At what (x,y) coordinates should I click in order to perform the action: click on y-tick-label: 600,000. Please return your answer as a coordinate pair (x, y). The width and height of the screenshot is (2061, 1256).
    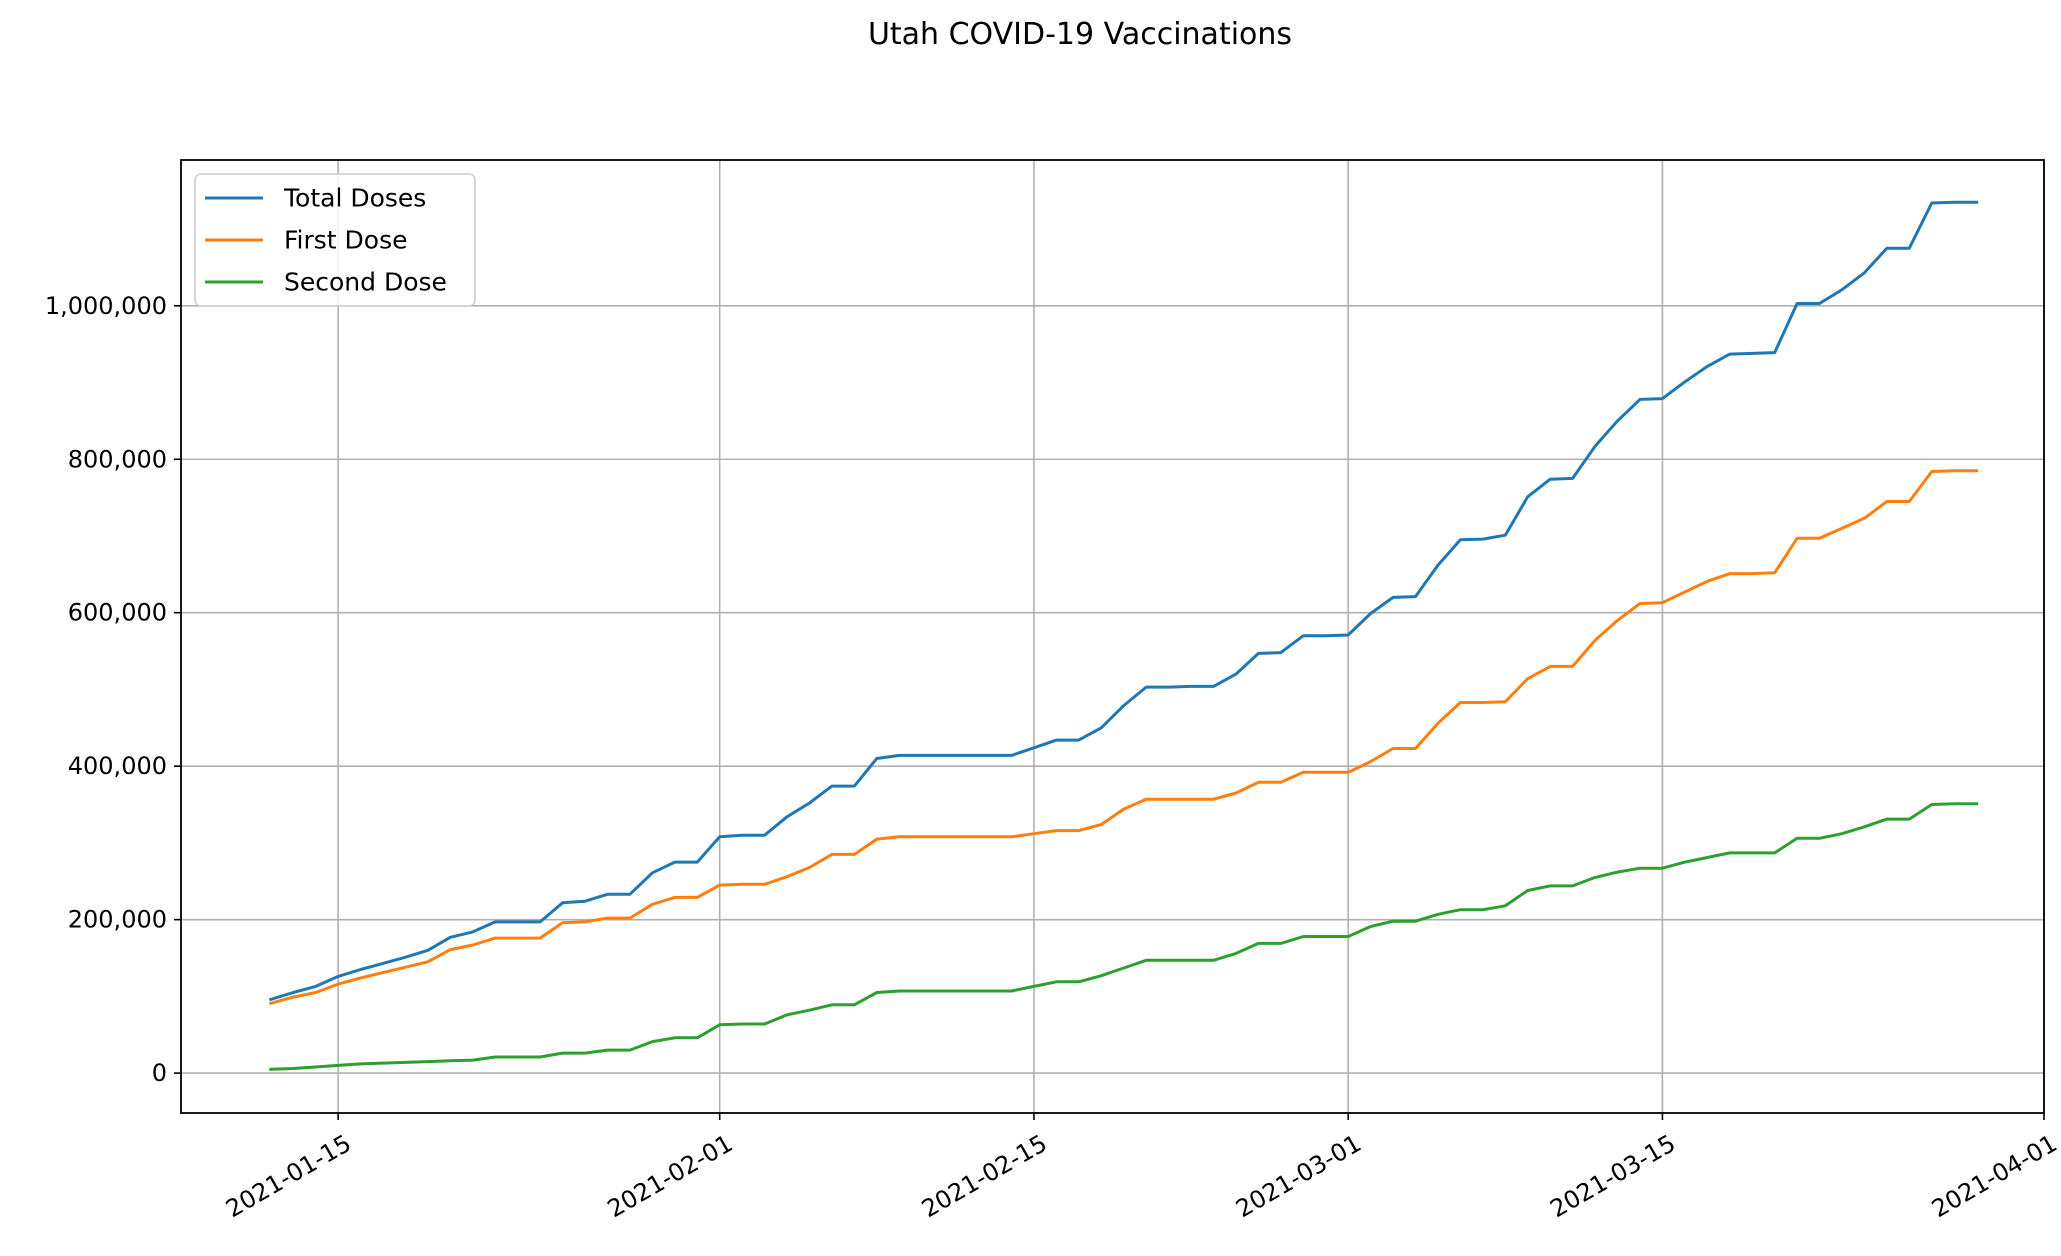
    Looking at the image, I should click on (117, 613).